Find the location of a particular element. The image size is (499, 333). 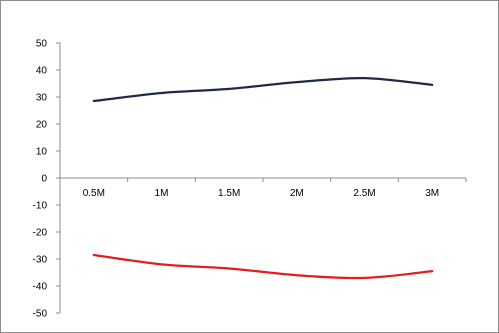

x-ticks: 0.5M 1M 1.5M 2M 2.5M 3M is located at coordinates (263, 188).